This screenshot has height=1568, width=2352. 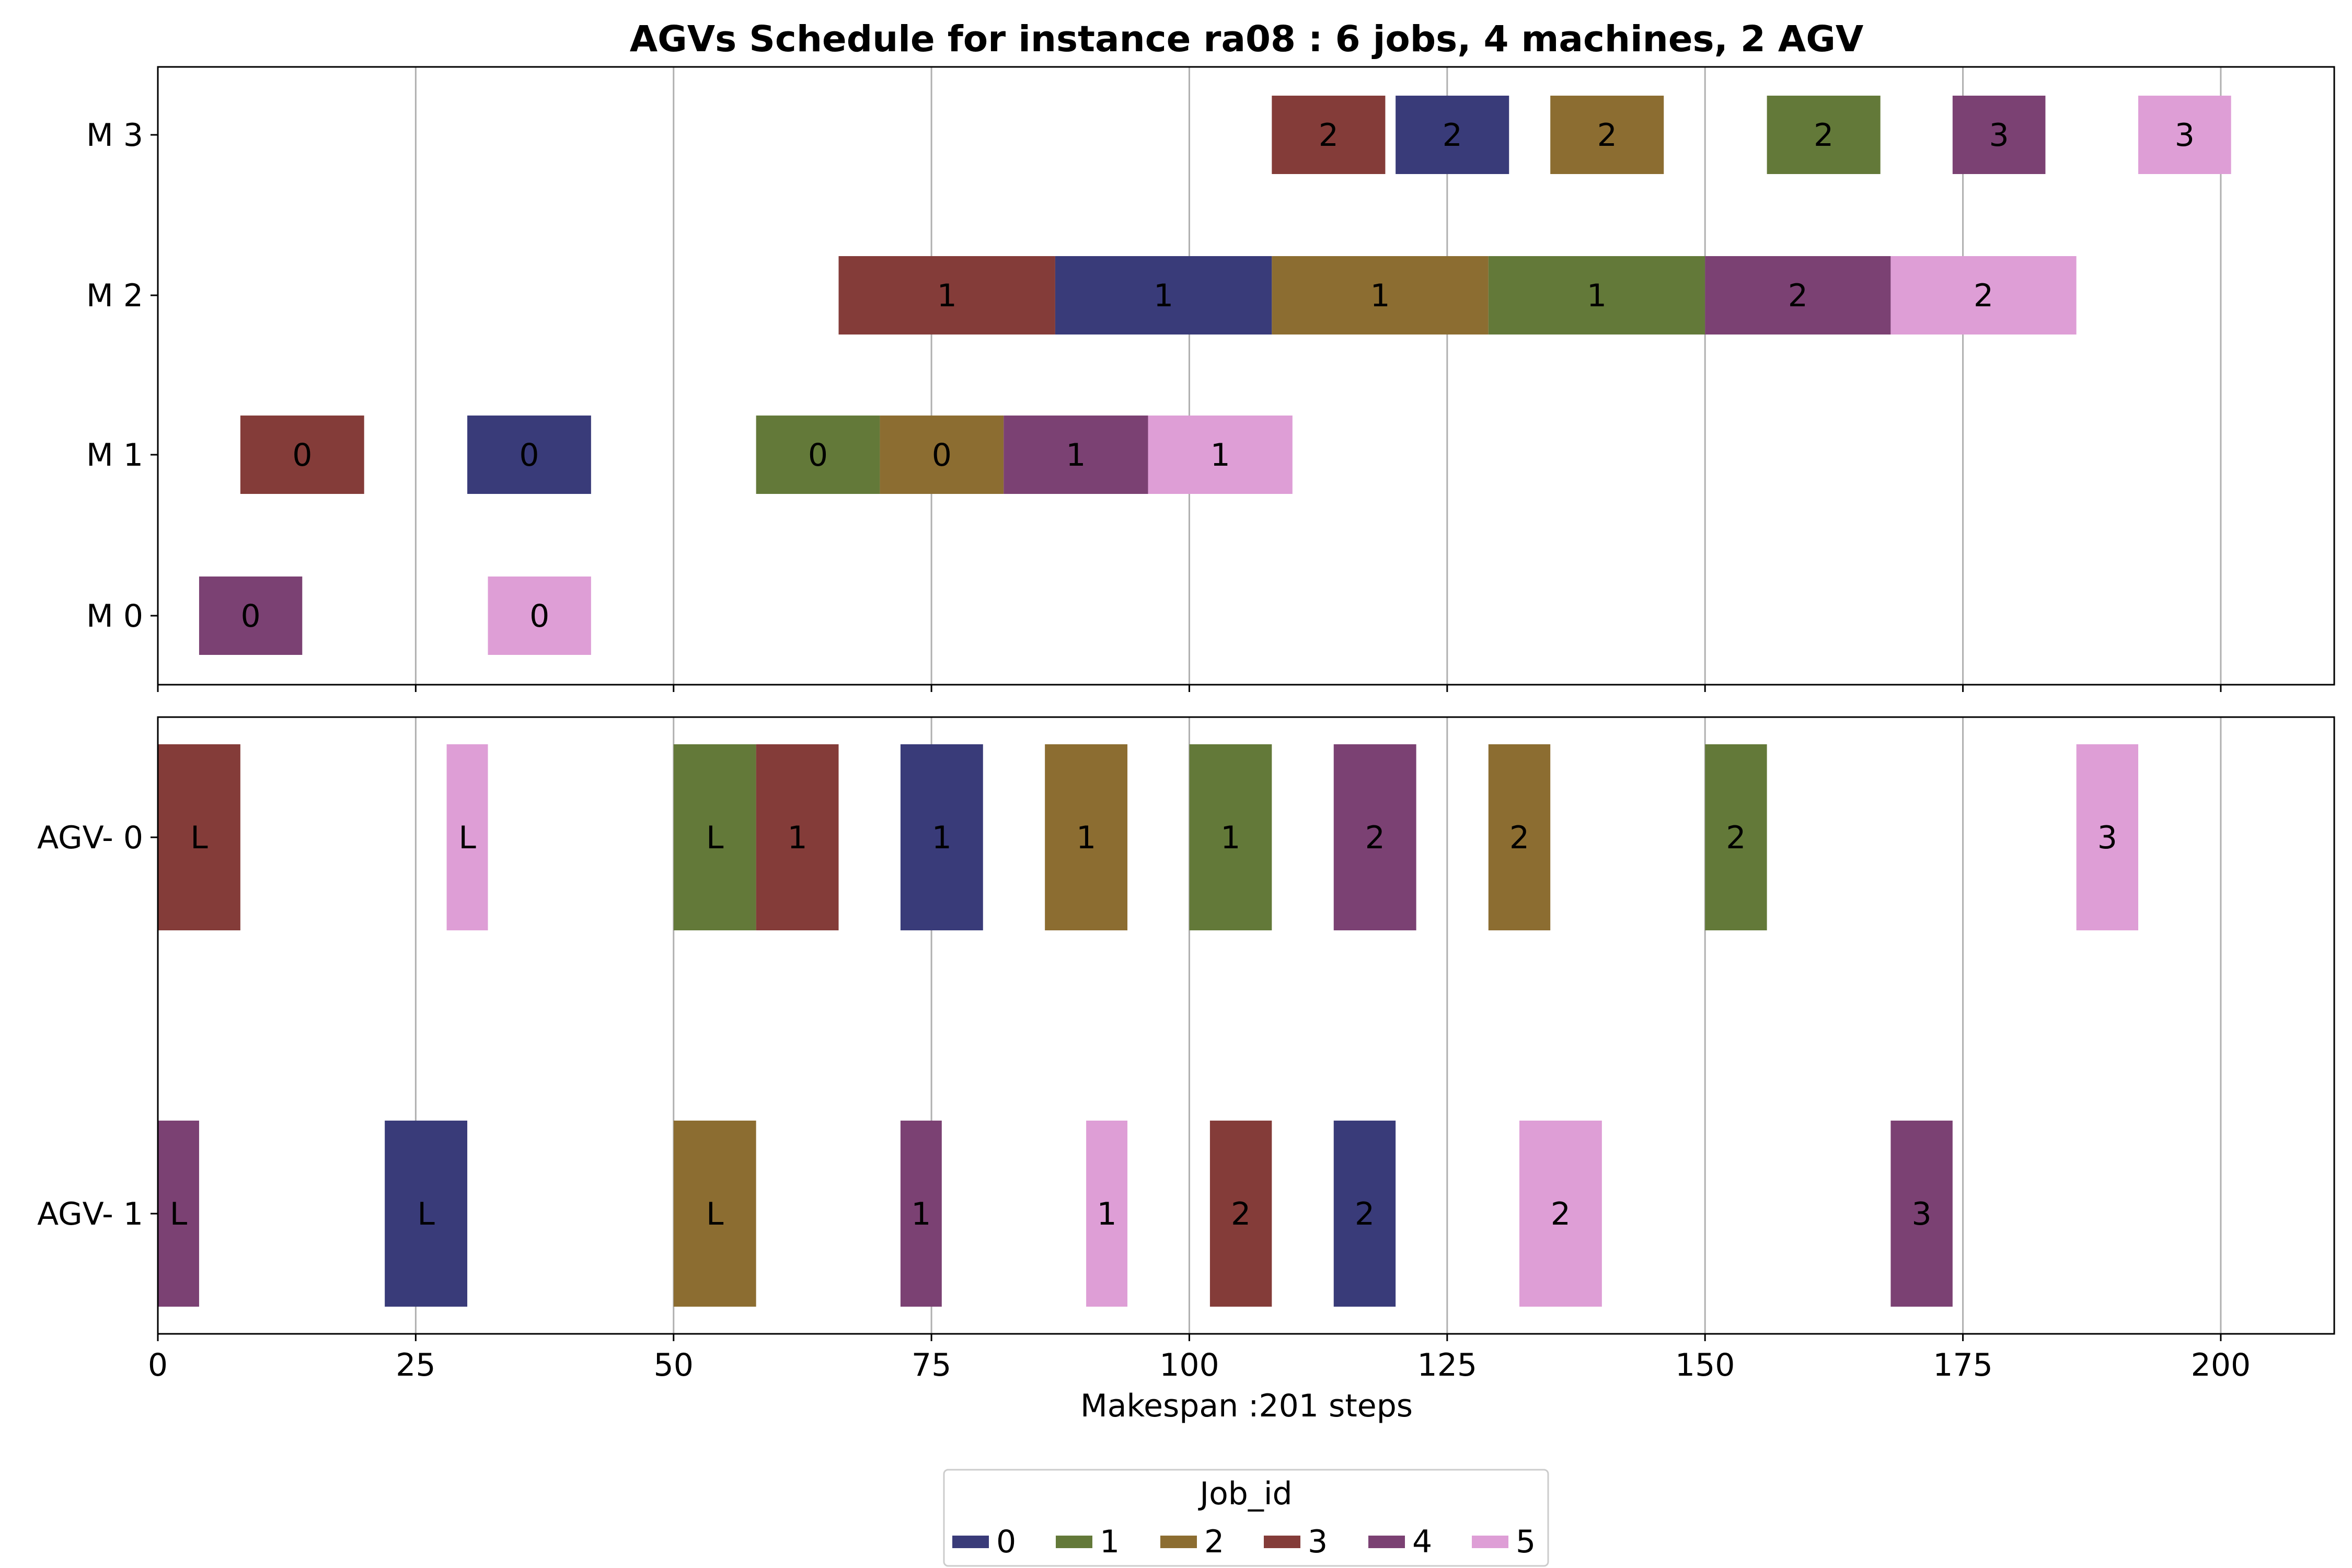 I want to click on x-tick-label: 100, so click(x=1189, y=1365).